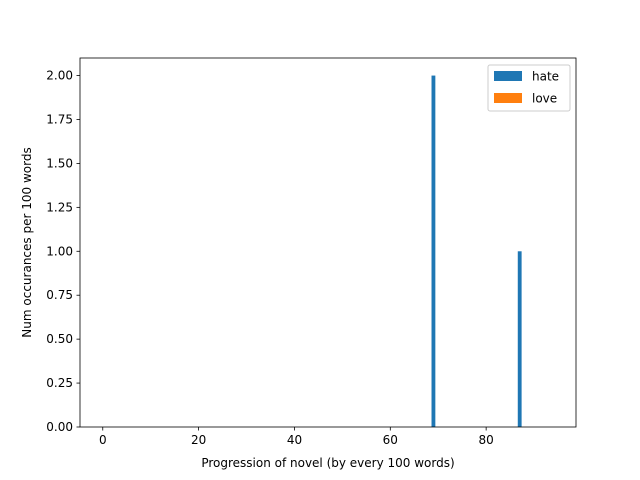 This screenshot has width=640, height=480. I want to click on x-tick-label: 20, so click(198, 440).